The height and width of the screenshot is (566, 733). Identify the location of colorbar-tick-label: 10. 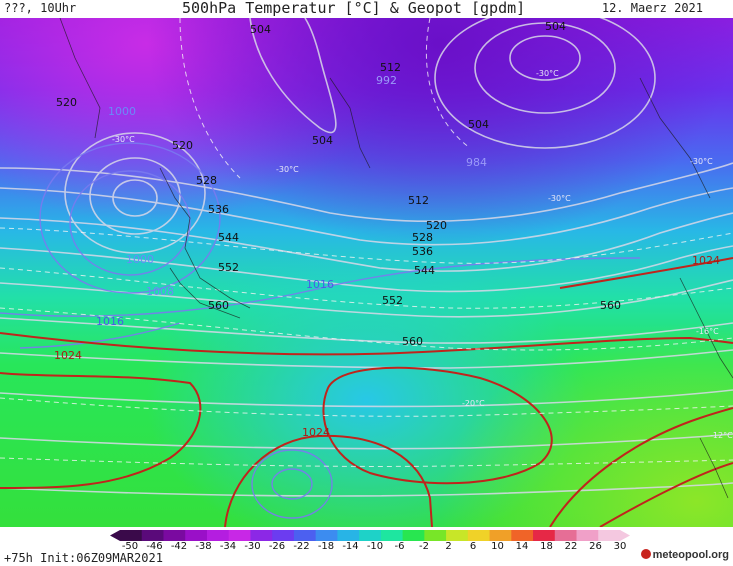
(497, 546).